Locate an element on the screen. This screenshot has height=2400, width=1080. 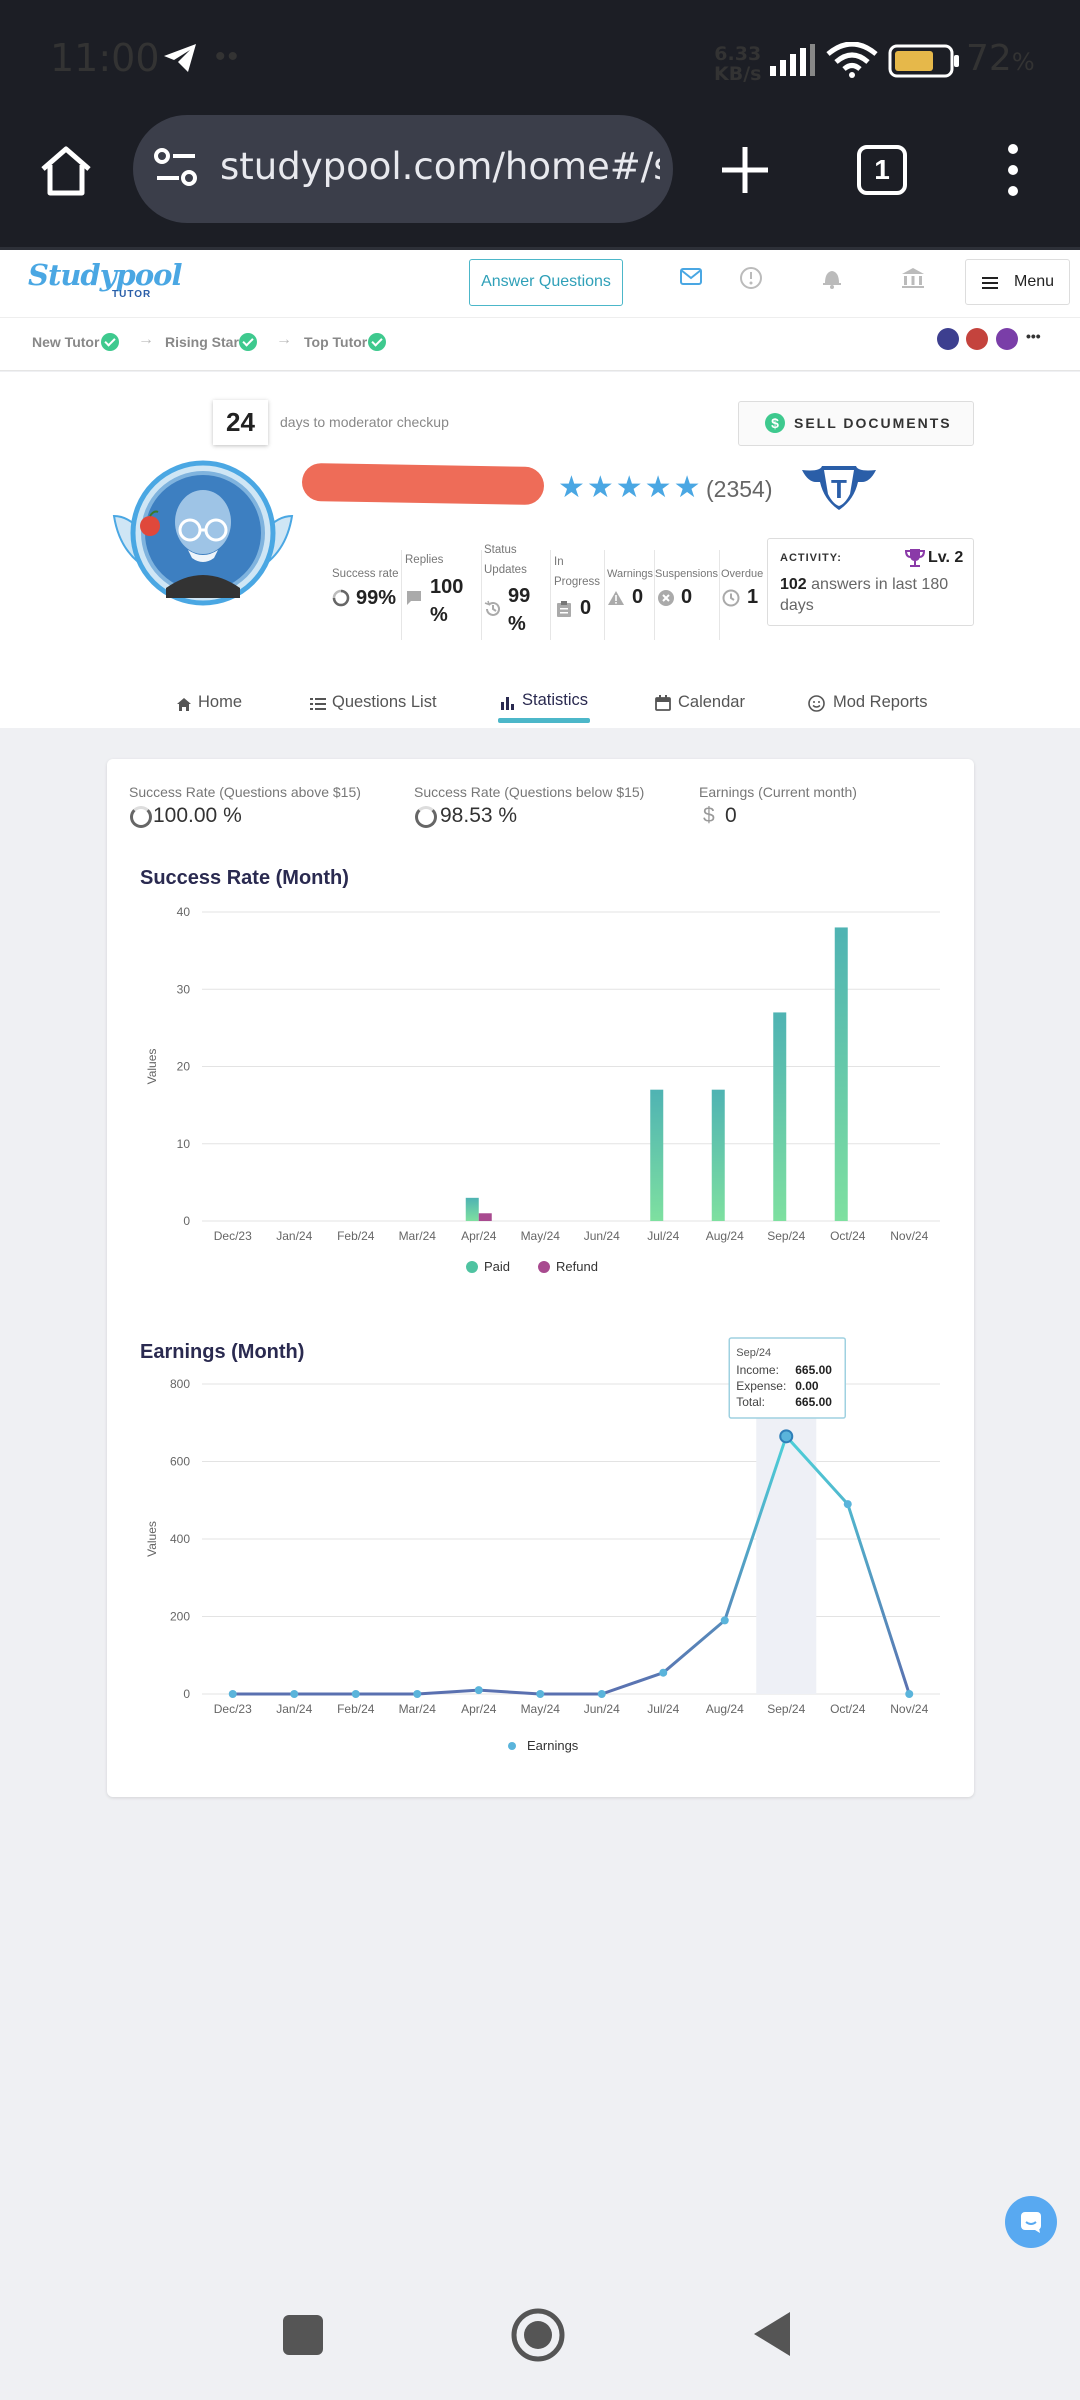
home-nav-icon is located at coordinates (538, 2335).